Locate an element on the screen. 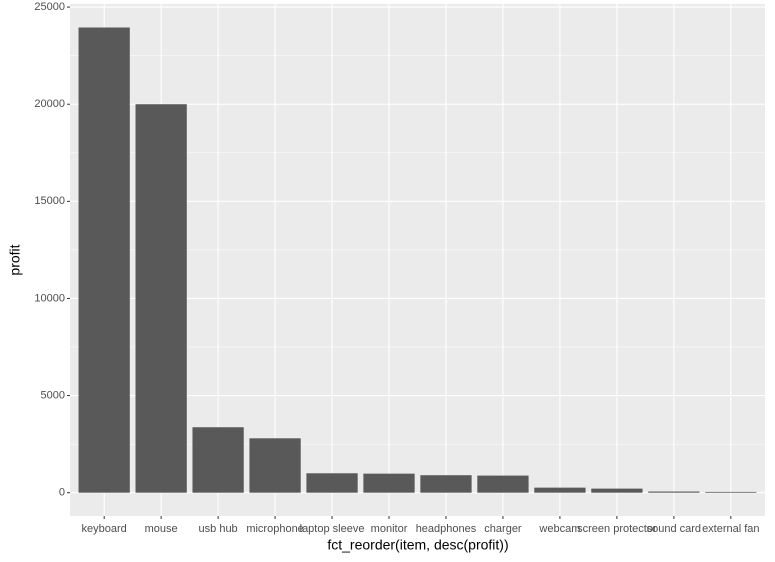  y-tick-label: 0 is located at coordinates (62, 493).